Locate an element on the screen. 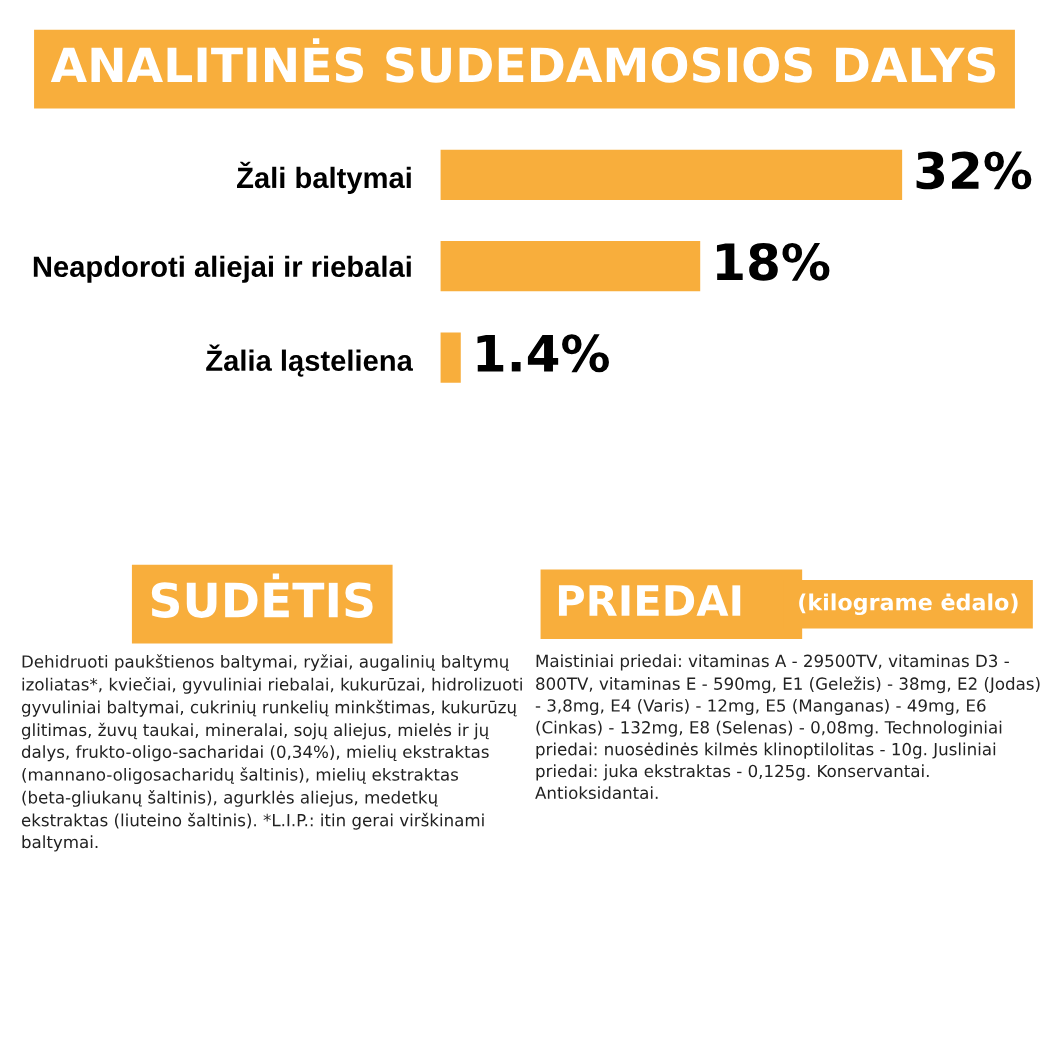  text: (kilograme ėdalo) is located at coordinates (908, 604).